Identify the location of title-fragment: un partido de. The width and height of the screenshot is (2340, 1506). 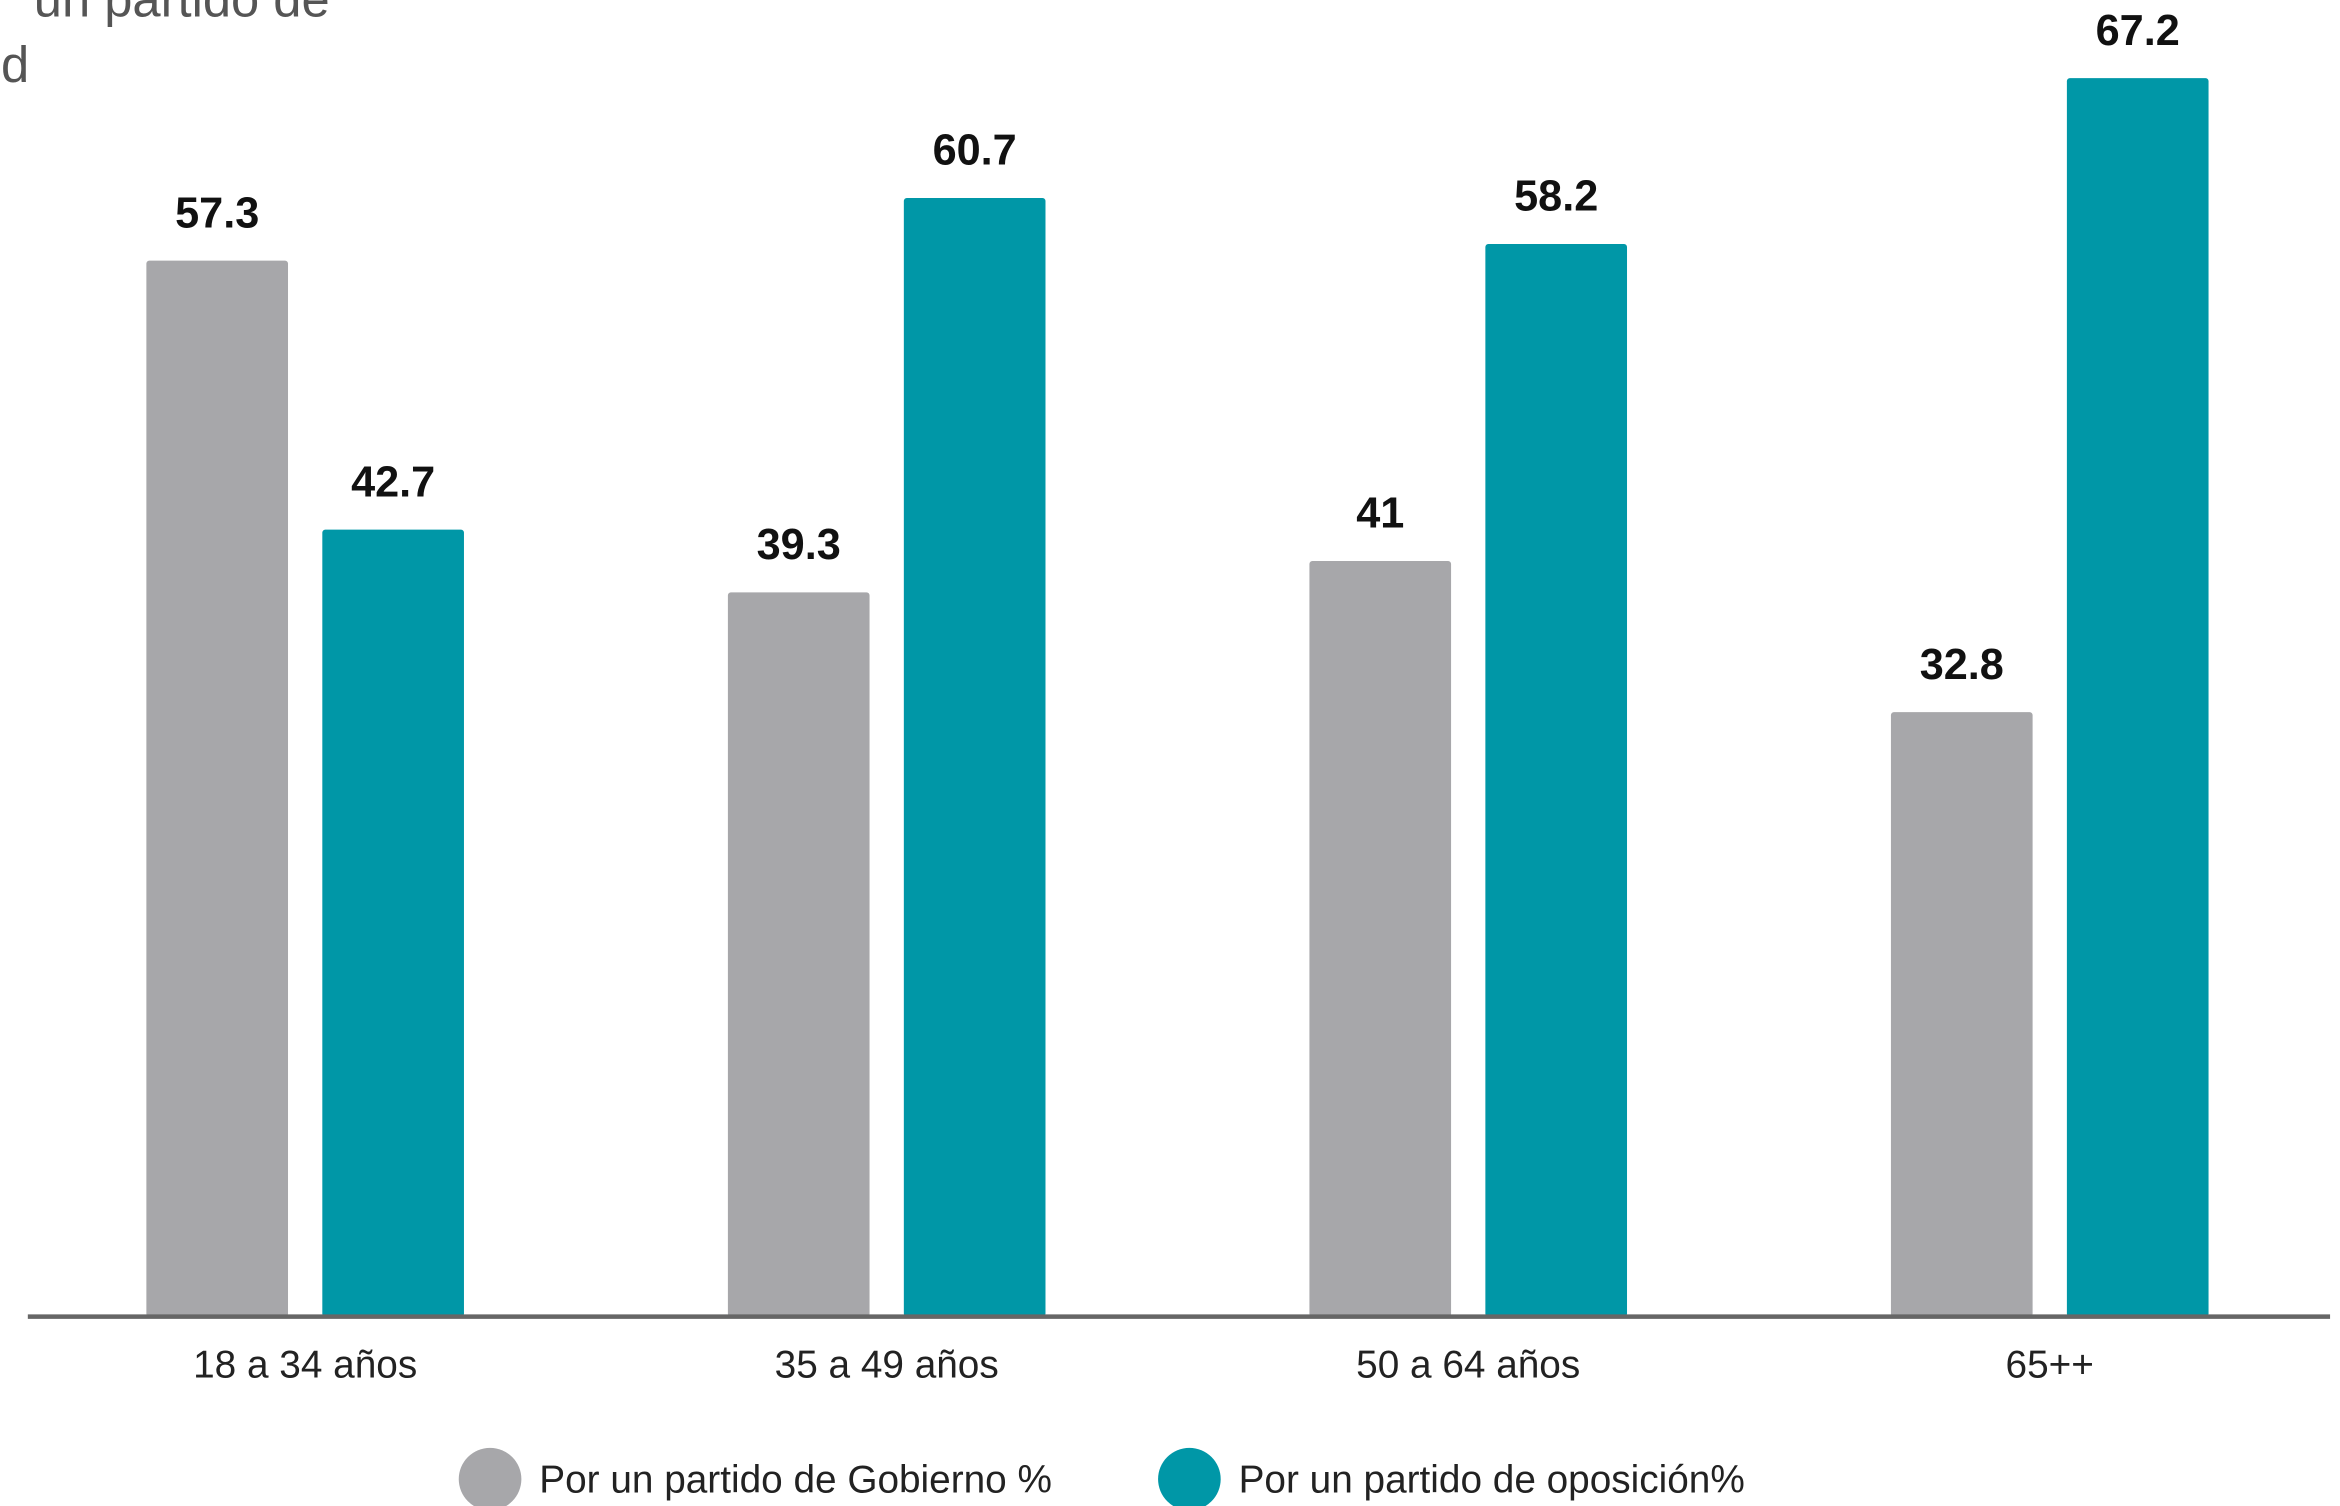
(182, 13).